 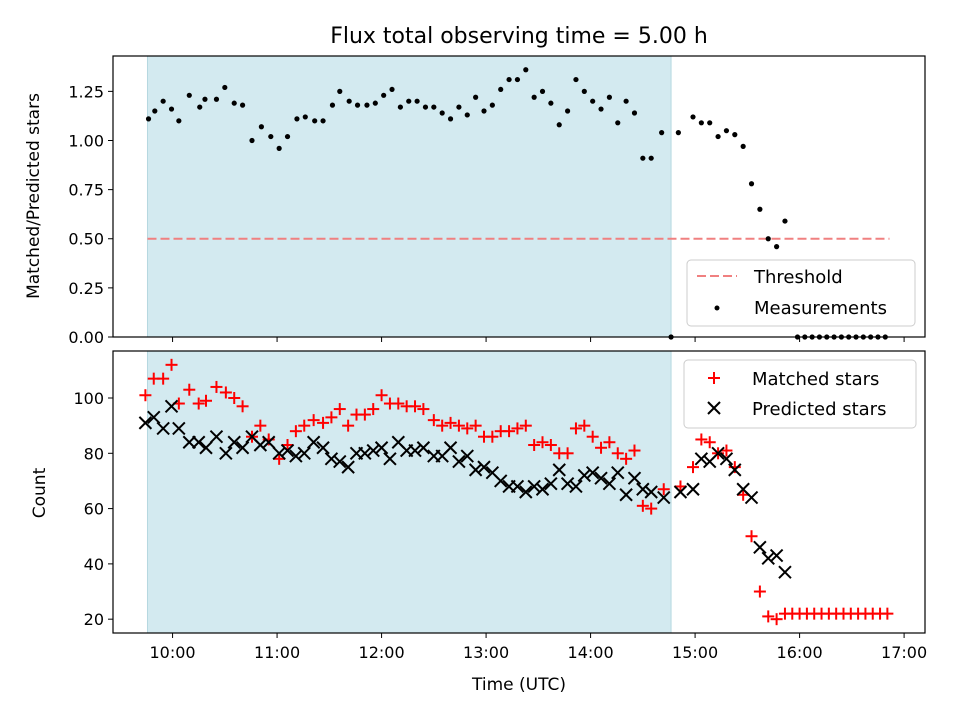 What do you see at coordinates (86, 288) in the screenshot?
I see `y-tick-label: 0.25` at bounding box center [86, 288].